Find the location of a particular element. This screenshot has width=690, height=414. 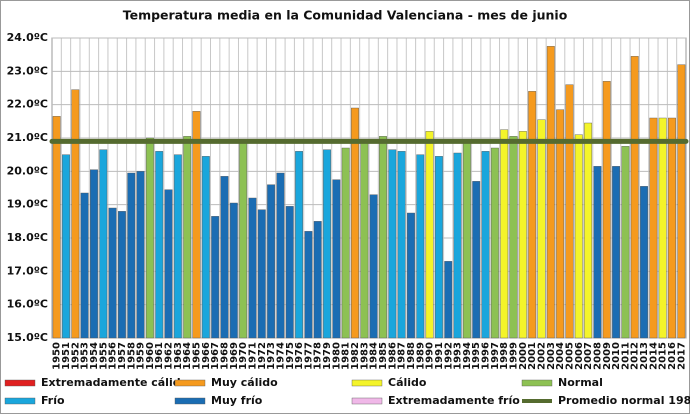

legend-label: Muy frío is located at coordinates (237, 400).